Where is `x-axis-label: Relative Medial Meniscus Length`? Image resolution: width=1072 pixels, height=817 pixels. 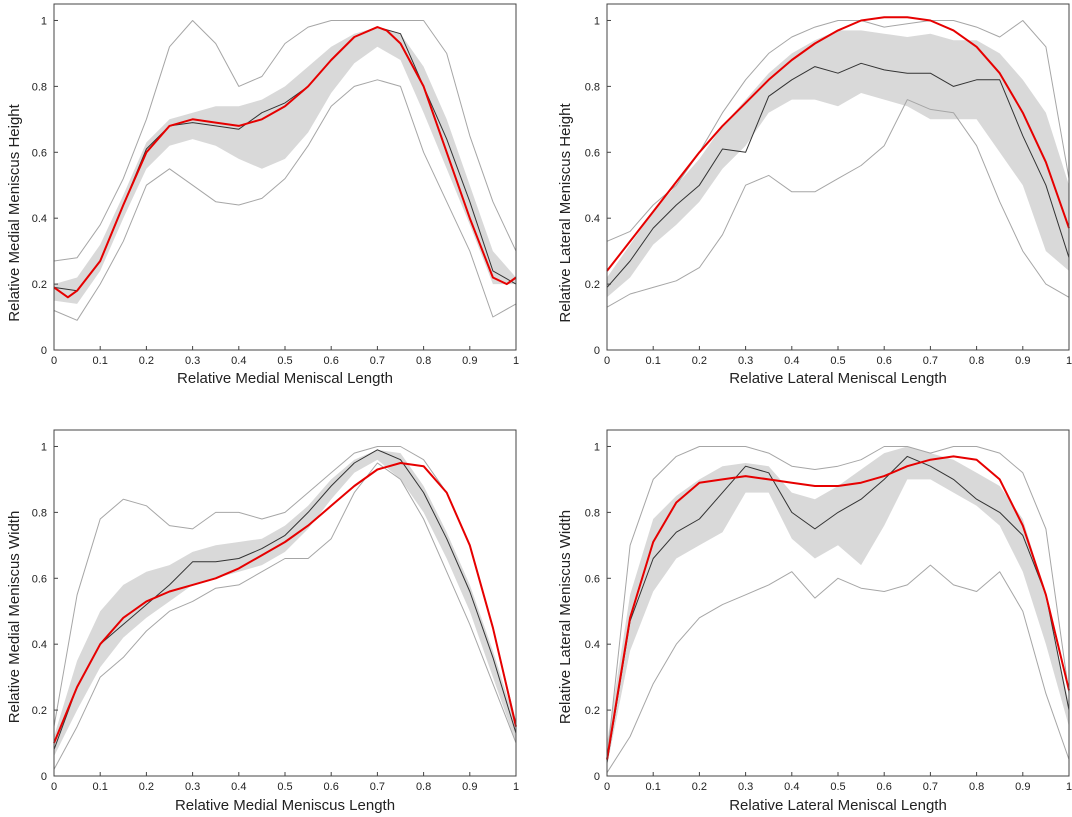 x-axis-label: Relative Medial Meniscus Length is located at coordinates (285, 805).